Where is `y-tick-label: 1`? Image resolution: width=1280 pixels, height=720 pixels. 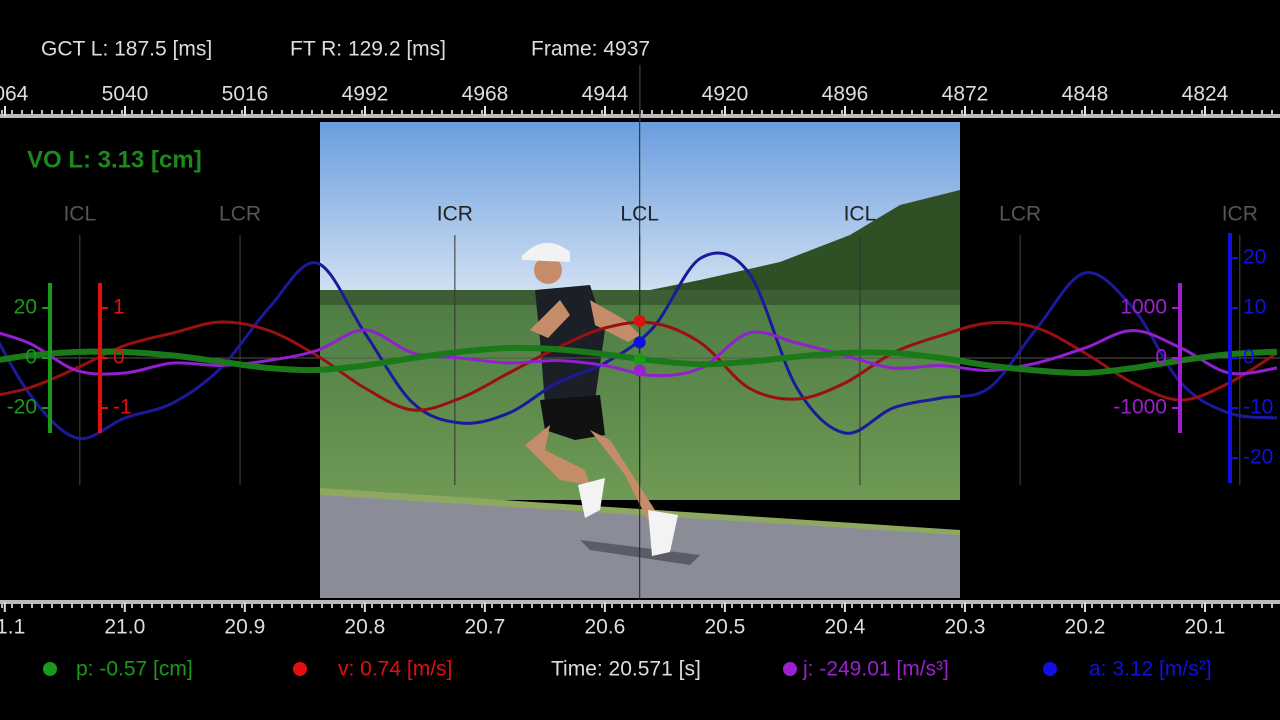
y-tick-label: 1 is located at coordinates (119, 307).